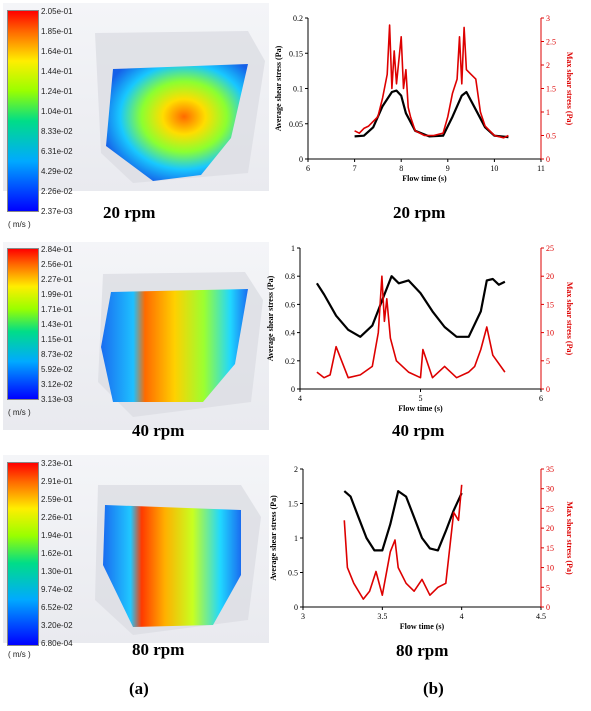 The image size is (591, 711). Describe the element at coordinates (298, 89) in the screenshot. I see `y-tick-label: 0.1` at that location.